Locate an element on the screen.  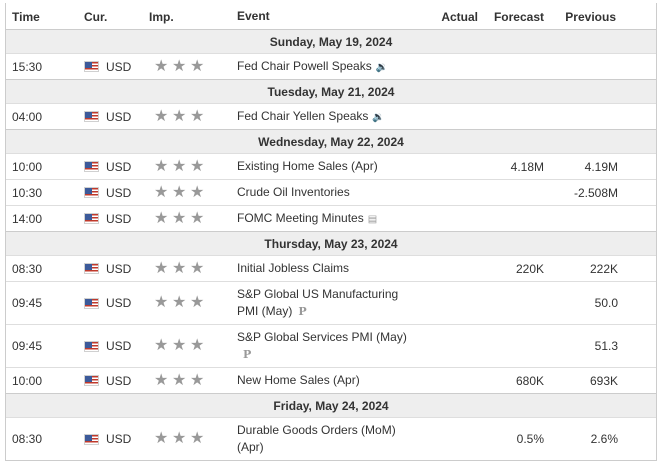
event-name-cell: New Home Sales (Apr) is located at coordinates (325, 380).